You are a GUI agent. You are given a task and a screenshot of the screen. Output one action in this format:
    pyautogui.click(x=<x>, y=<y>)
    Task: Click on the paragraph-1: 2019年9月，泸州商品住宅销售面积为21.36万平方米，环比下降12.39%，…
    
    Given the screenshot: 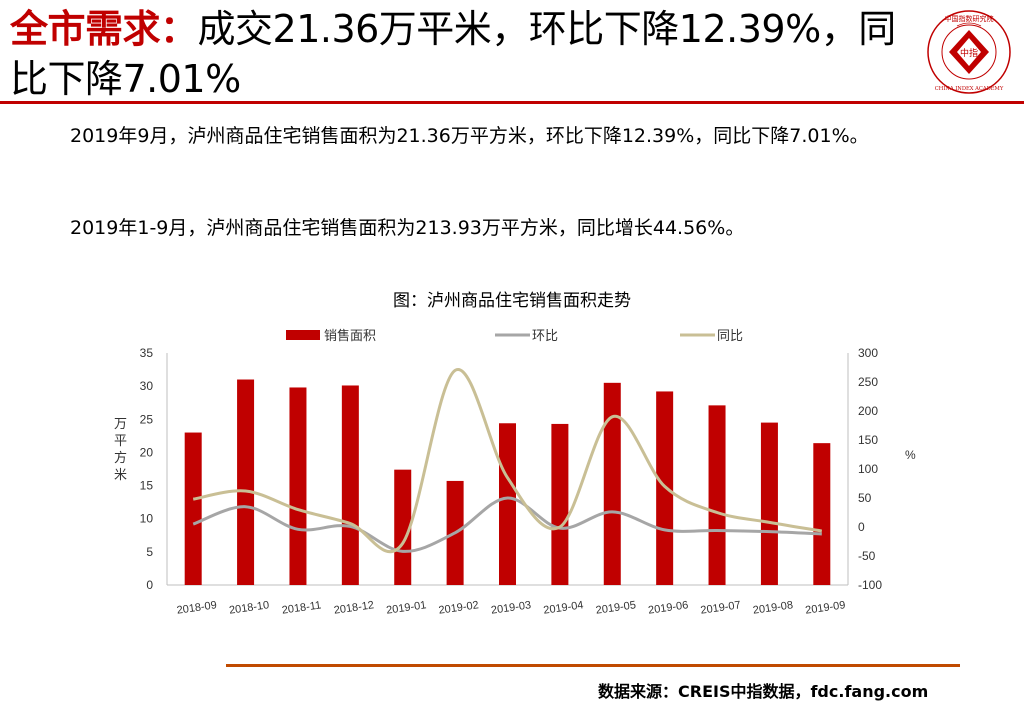 What is the action you would take?
    pyautogui.click(x=521, y=136)
    